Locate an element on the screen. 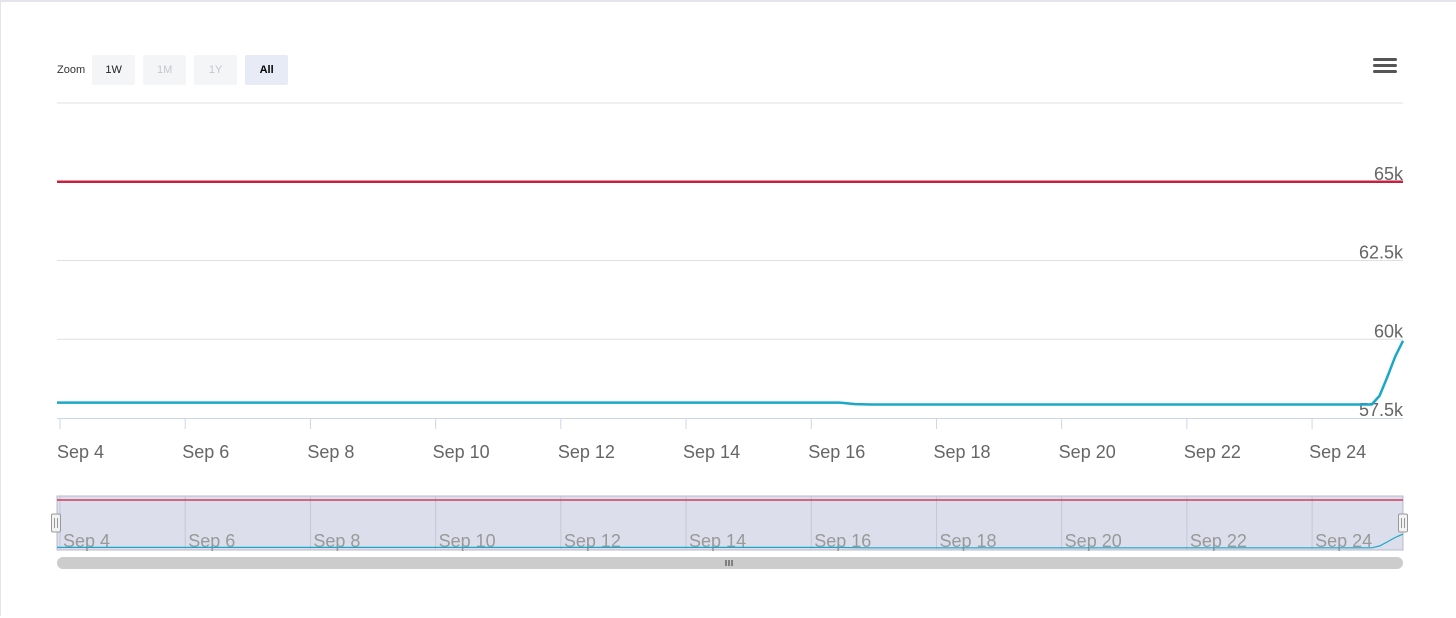 The height and width of the screenshot is (618, 1456). zoom-1m-button: 1M is located at coordinates (165, 70).